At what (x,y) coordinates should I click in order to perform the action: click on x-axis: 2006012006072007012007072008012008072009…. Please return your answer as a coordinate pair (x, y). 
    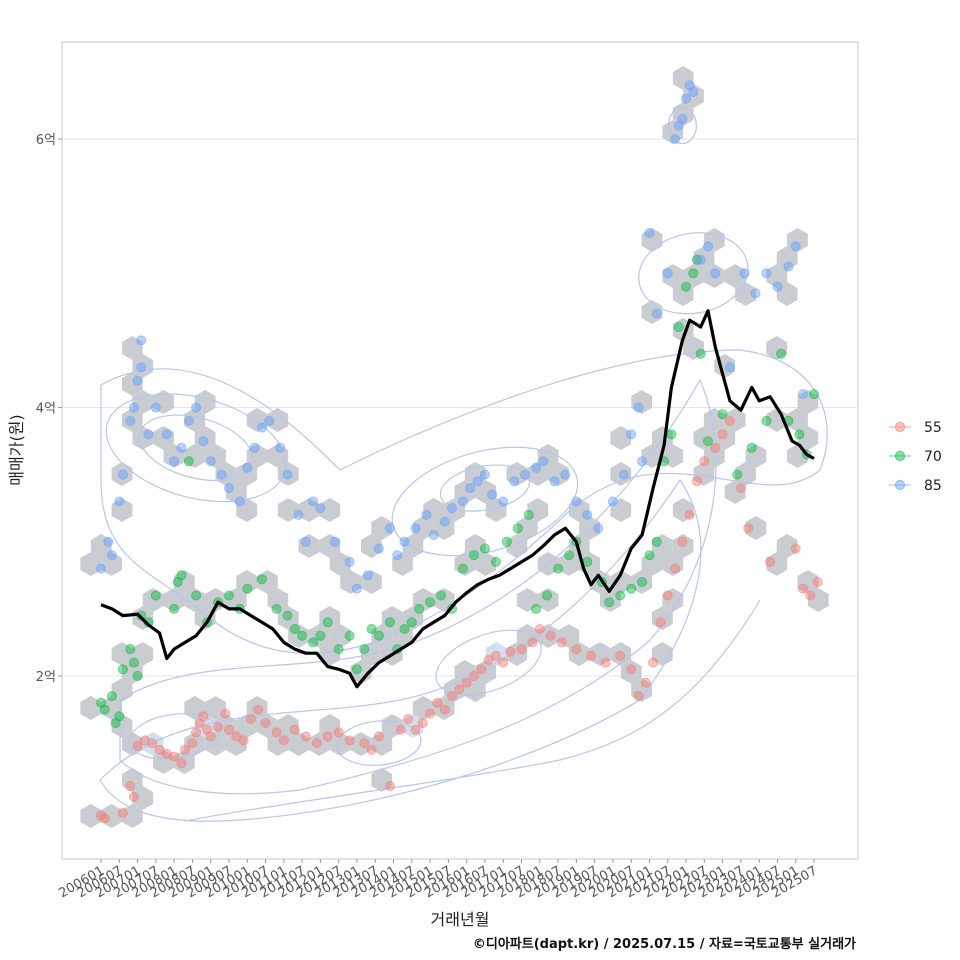
    Looking at the image, I should click on (438, 880).